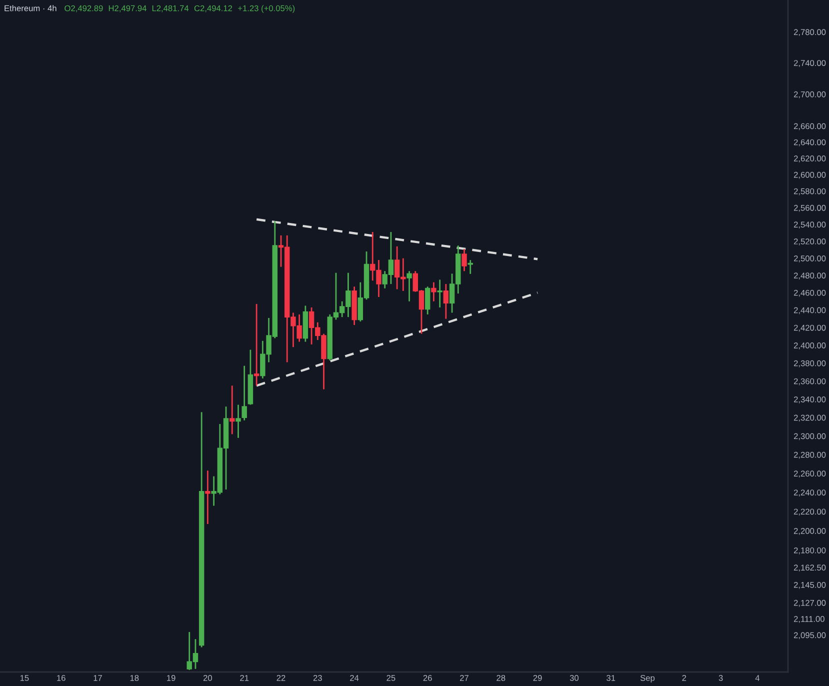 Image resolution: width=829 pixels, height=686 pixels. Describe the element at coordinates (810, 159) in the screenshot. I see `y-tick-label: 2,620.00` at that location.